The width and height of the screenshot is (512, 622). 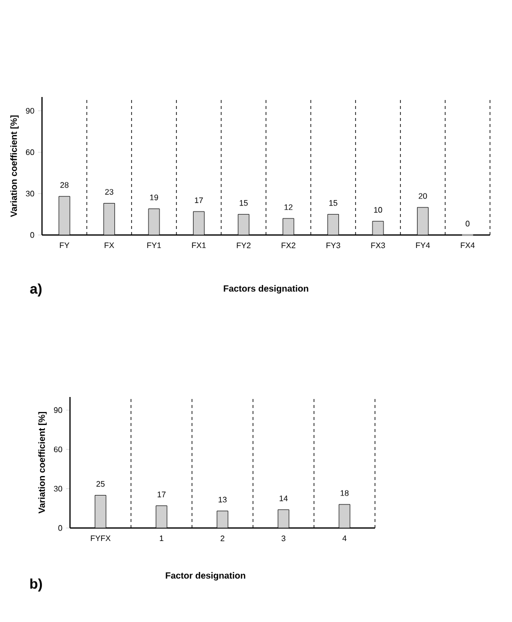 What do you see at coordinates (467, 245) in the screenshot?
I see `x-tick-label: FX4` at bounding box center [467, 245].